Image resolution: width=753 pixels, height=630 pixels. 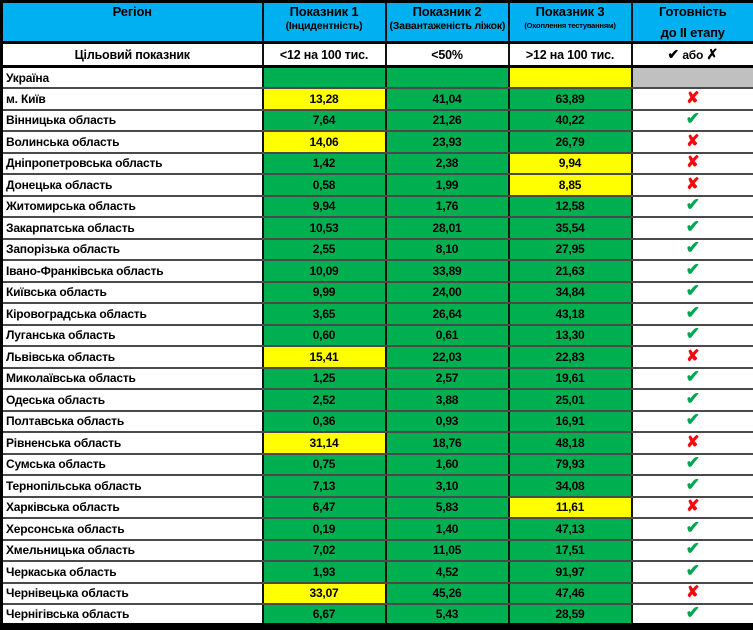 I want to click on table-row: Запорізька область 2,55 8,10 27,95 ✔, so click(x=377, y=250).